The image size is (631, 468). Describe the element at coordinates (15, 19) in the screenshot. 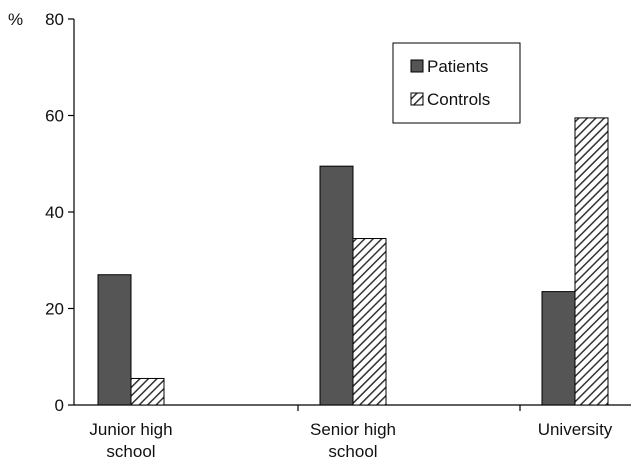

I see `y-axis-label: %` at that location.